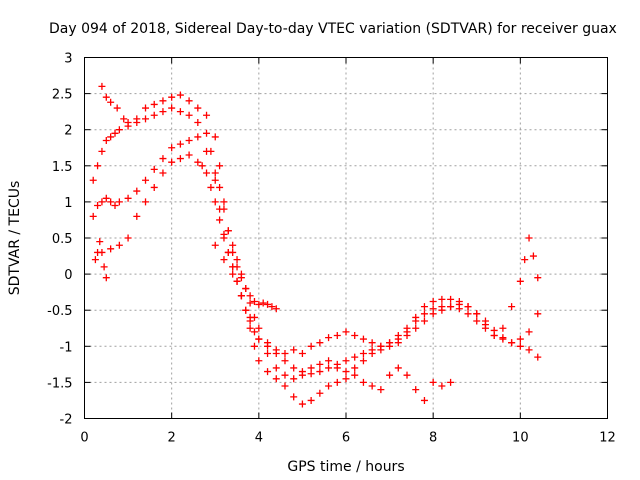 The width and height of the screenshot is (640, 480). Describe the element at coordinates (68, 275) in the screenshot. I see `y-tick-label: 0` at that location.